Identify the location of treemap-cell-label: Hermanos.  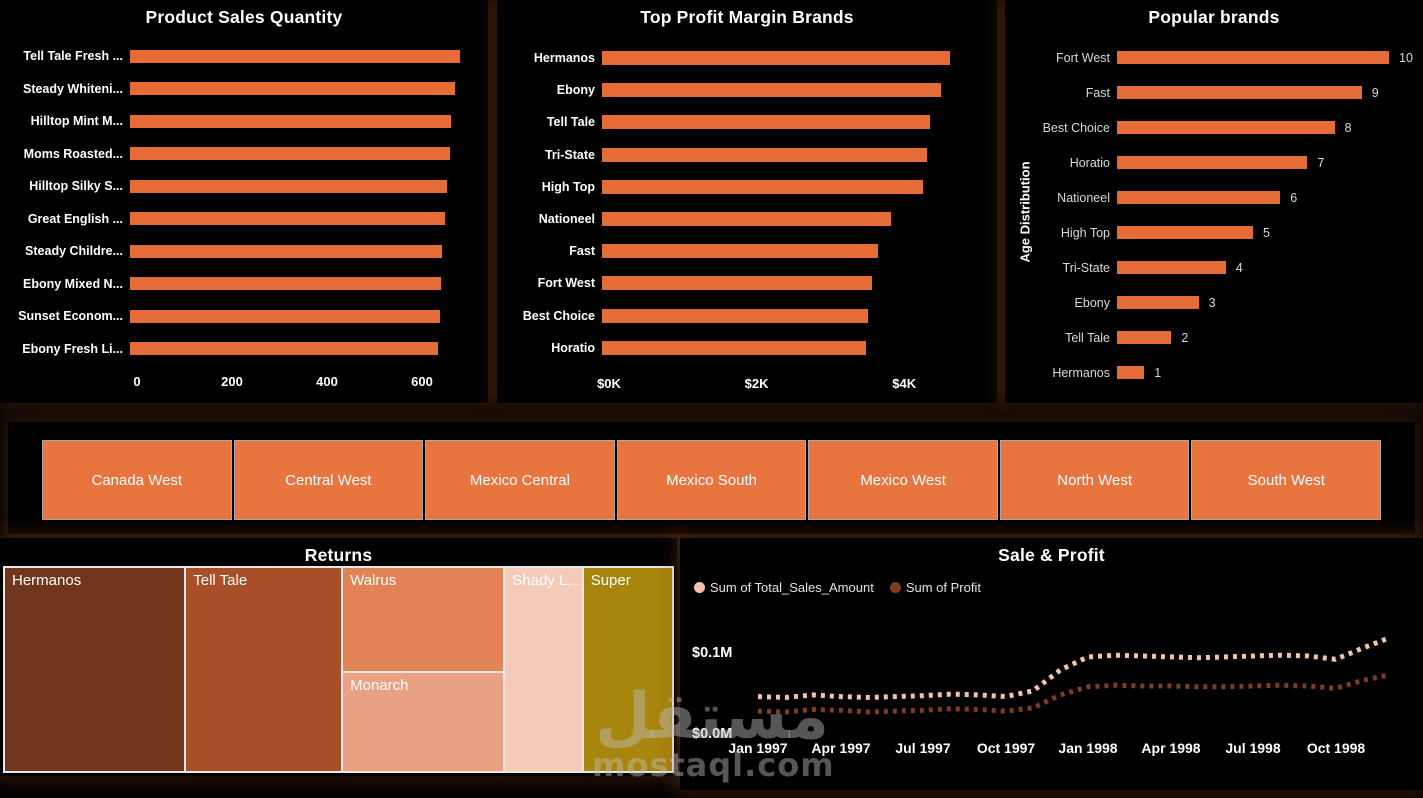
(47, 580).